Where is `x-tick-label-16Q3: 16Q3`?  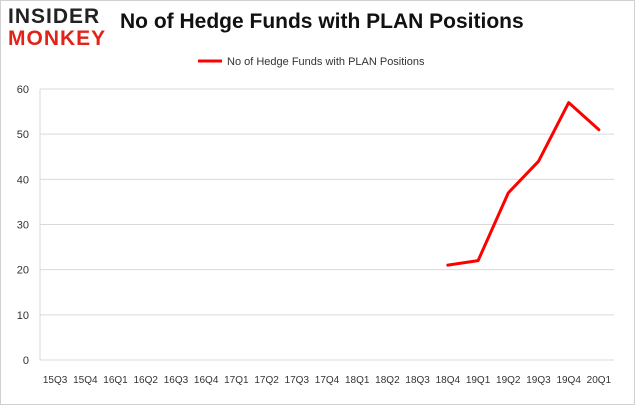
x-tick-label-16Q3: 16Q3 is located at coordinates (176, 380).